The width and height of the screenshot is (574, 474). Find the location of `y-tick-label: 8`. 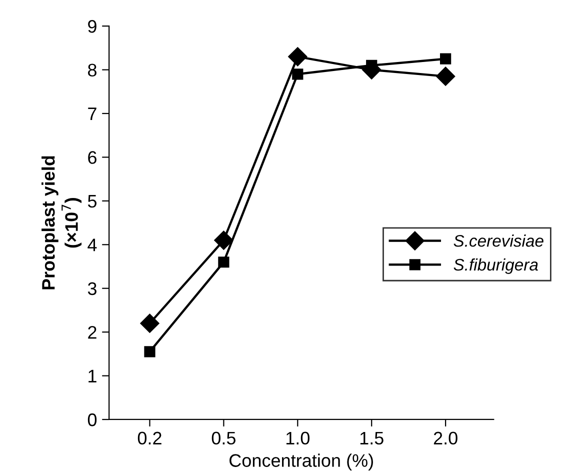

y-tick-label: 8 is located at coordinates (92, 70).